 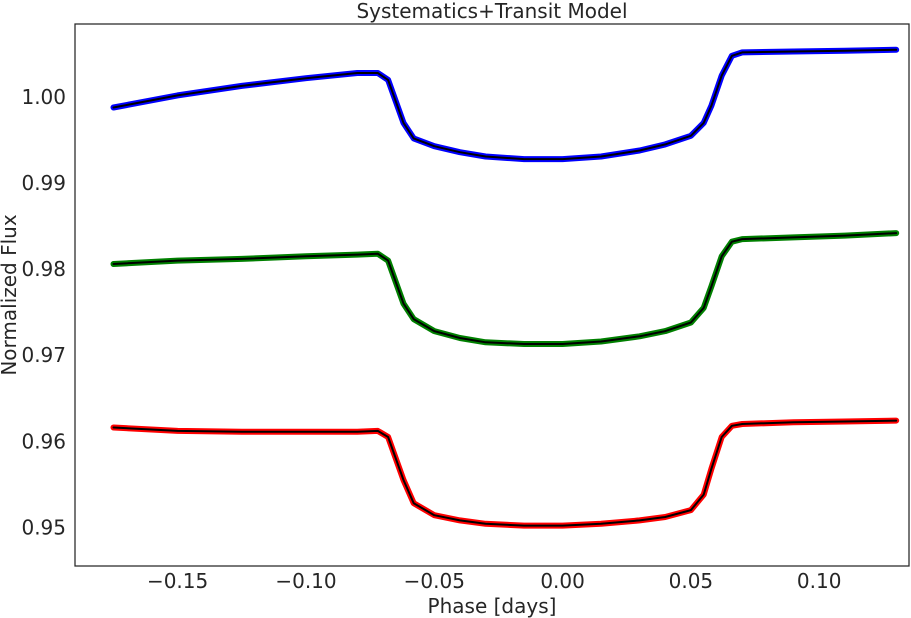 What do you see at coordinates (43, 527) in the screenshot?
I see `y-tick-label: 0.95` at bounding box center [43, 527].